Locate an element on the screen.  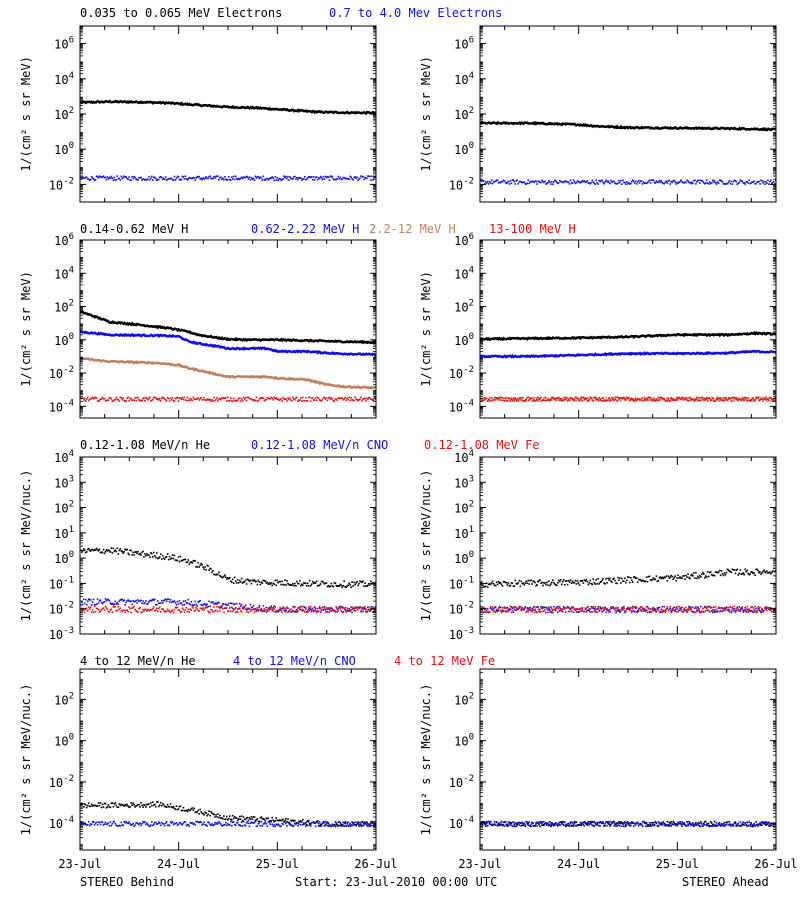
series-group is located at coordinates (228, 356).